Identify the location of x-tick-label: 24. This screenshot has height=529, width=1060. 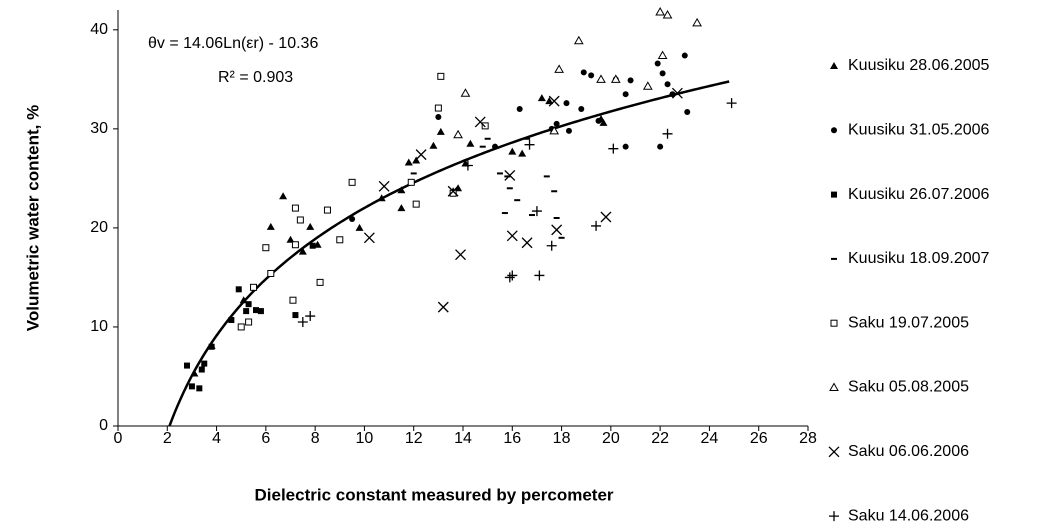
(710, 438).